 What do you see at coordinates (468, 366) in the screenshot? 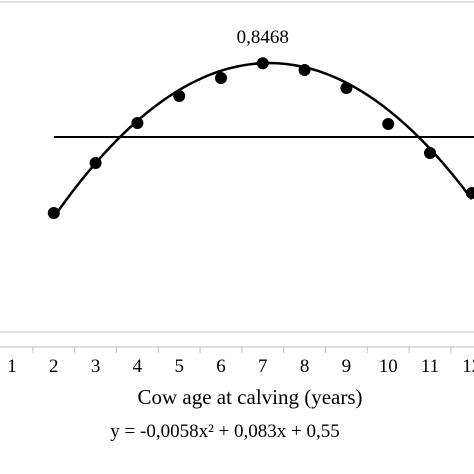
I see `x-tick-label-12: 12` at bounding box center [468, 366].